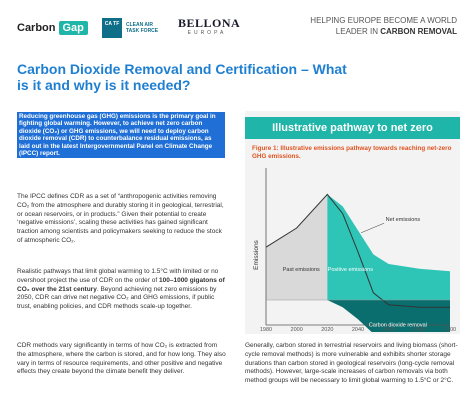 The image size is (474, 414). I want to click on tagline-prefix: LEADER IN, so click(358, 31).